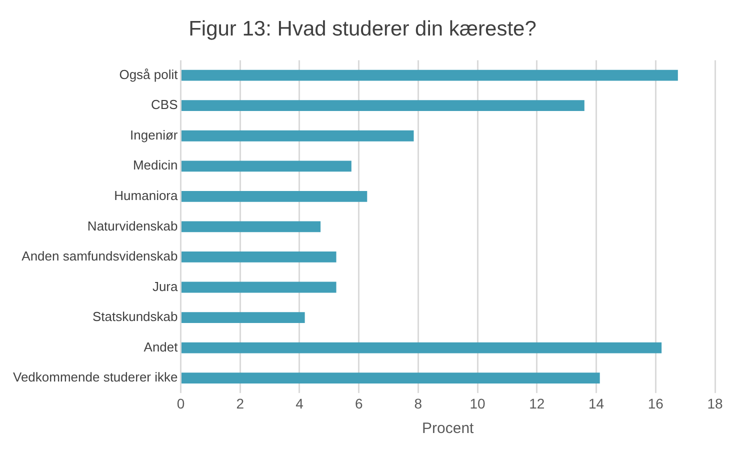 This screenshot has height=452, width=745. I want to click on x-tick-label: 16, so click(656, 403).